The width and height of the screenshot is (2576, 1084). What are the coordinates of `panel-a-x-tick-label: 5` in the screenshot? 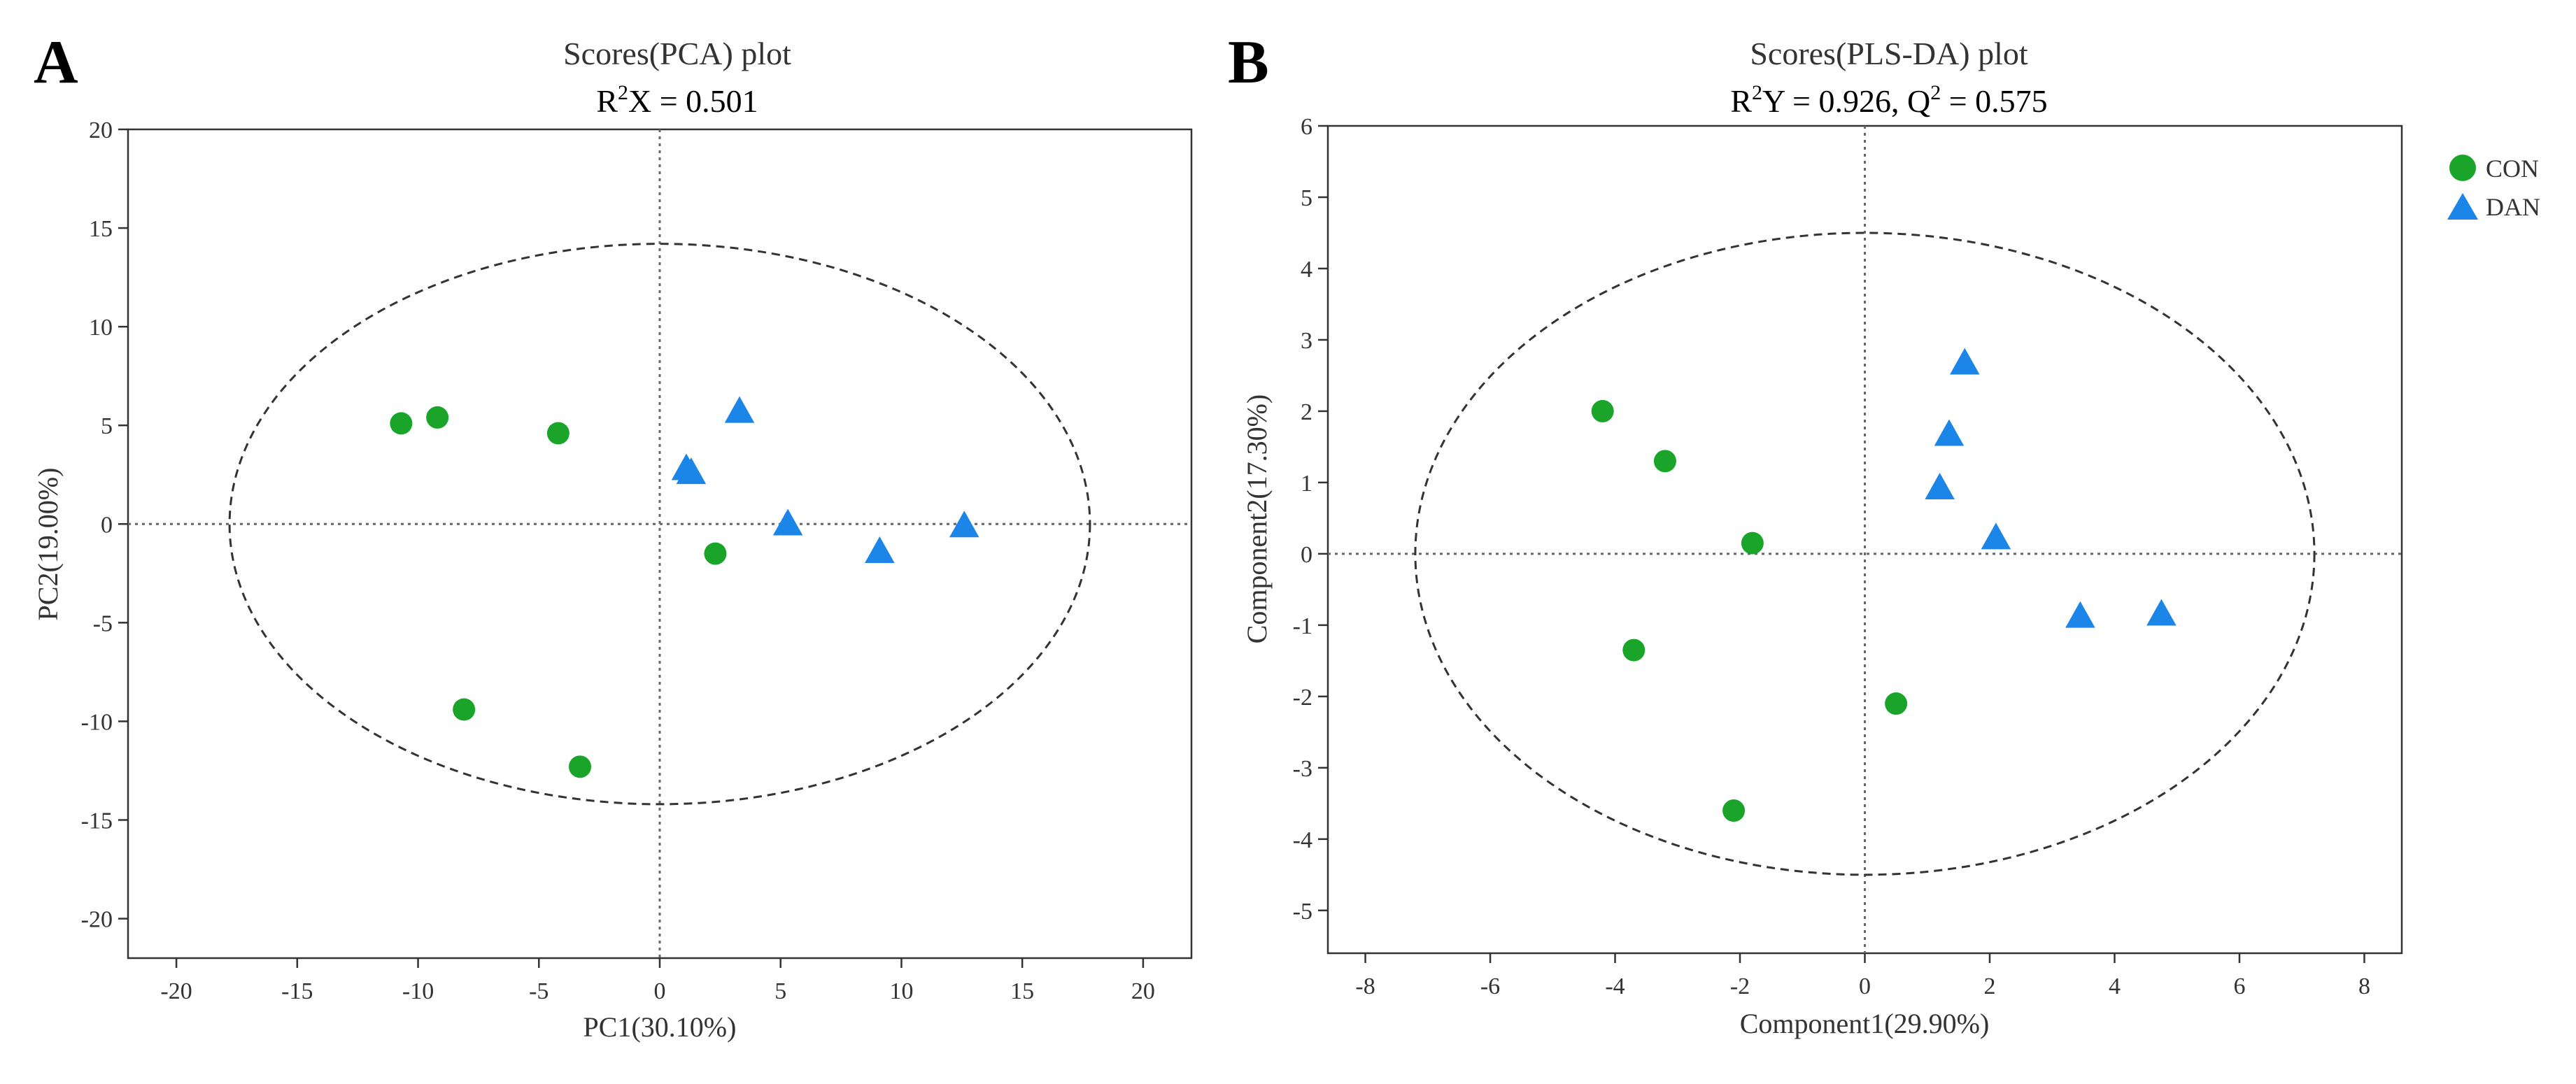 It's located at (780, 991).